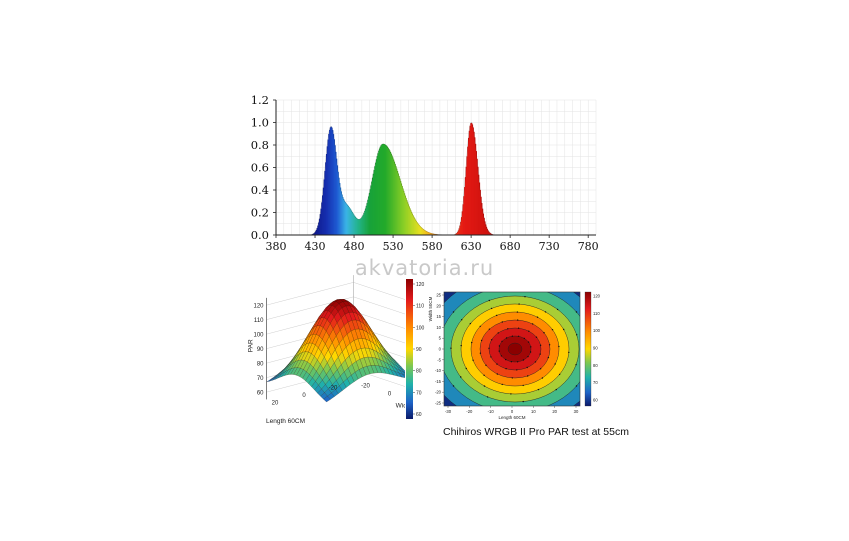  I want to click on x-tick-label: 580, so click(432, 246).